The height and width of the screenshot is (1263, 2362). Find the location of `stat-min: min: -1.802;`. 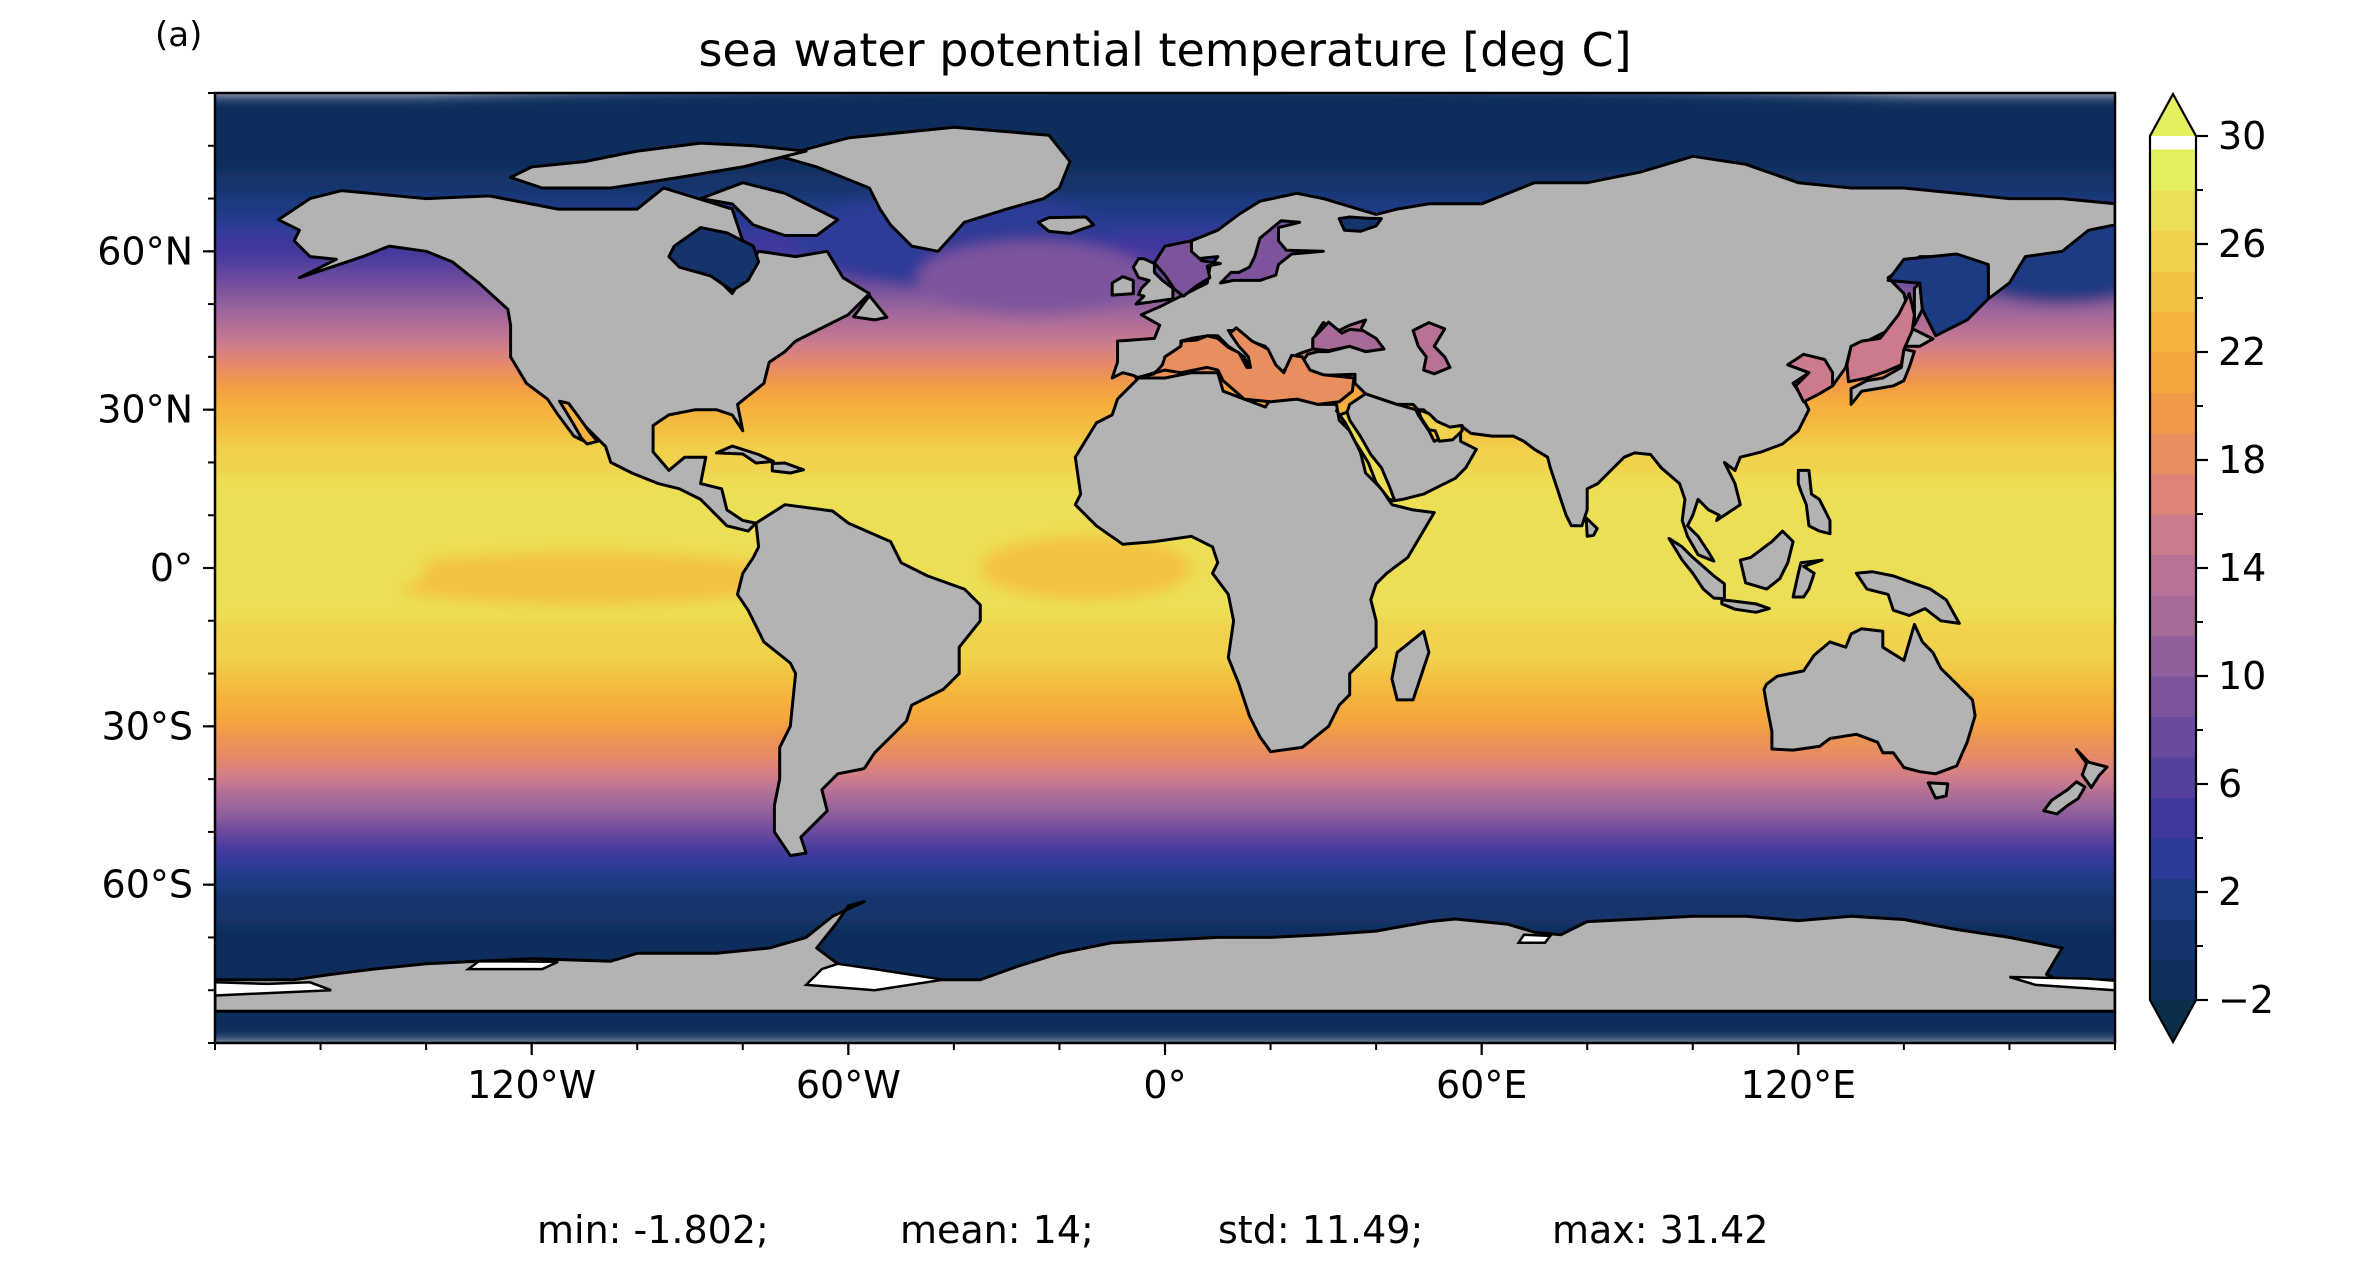

stat-min: min: -1.802; is located at coordinates (653, 1230).